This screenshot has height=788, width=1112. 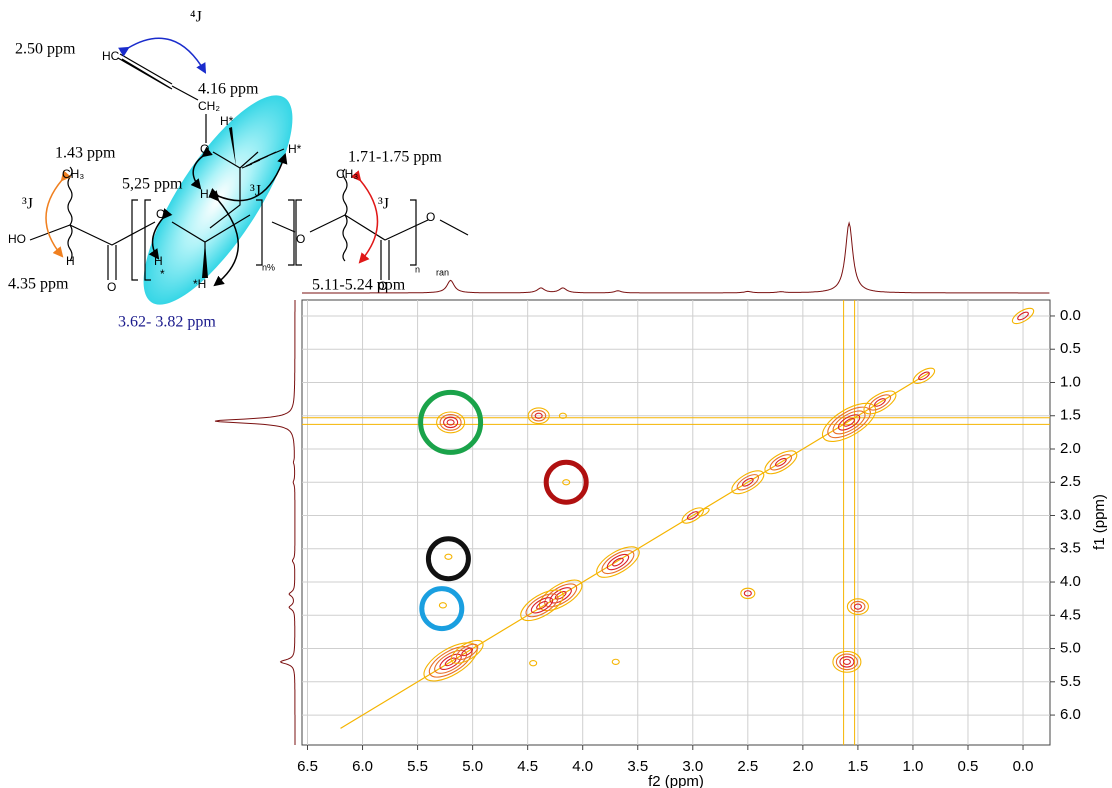 What do you see at coordinates (359, 285) in the screenshot?
I see `annotation: 5.11-5.24 ppm` at bounding box center [359, 285].